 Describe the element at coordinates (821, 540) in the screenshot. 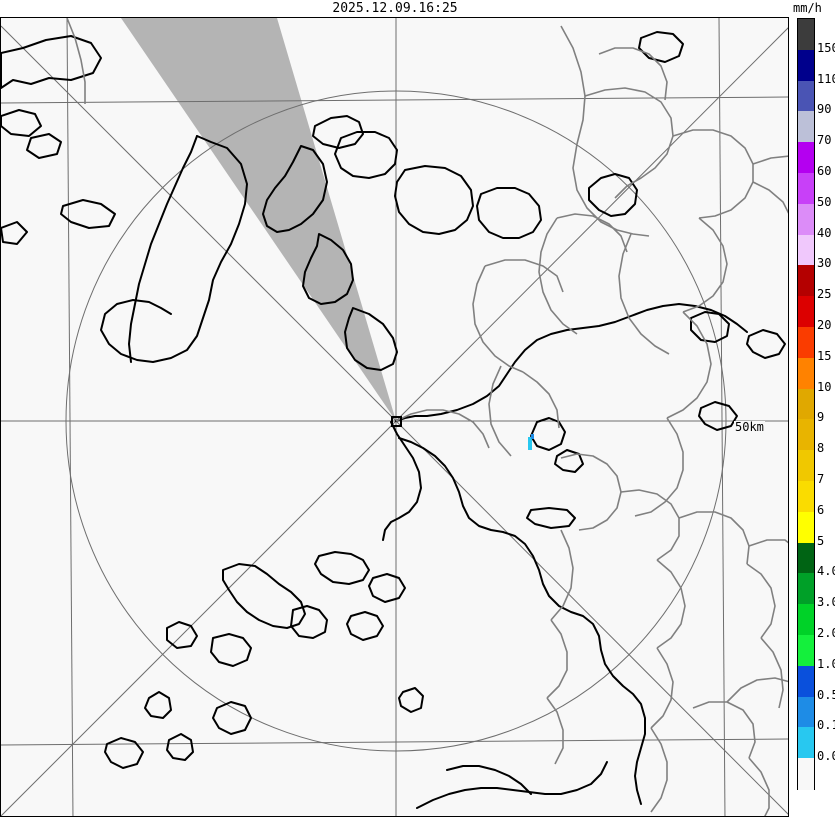

I see `colorbar-tick-5: 5` at that location.